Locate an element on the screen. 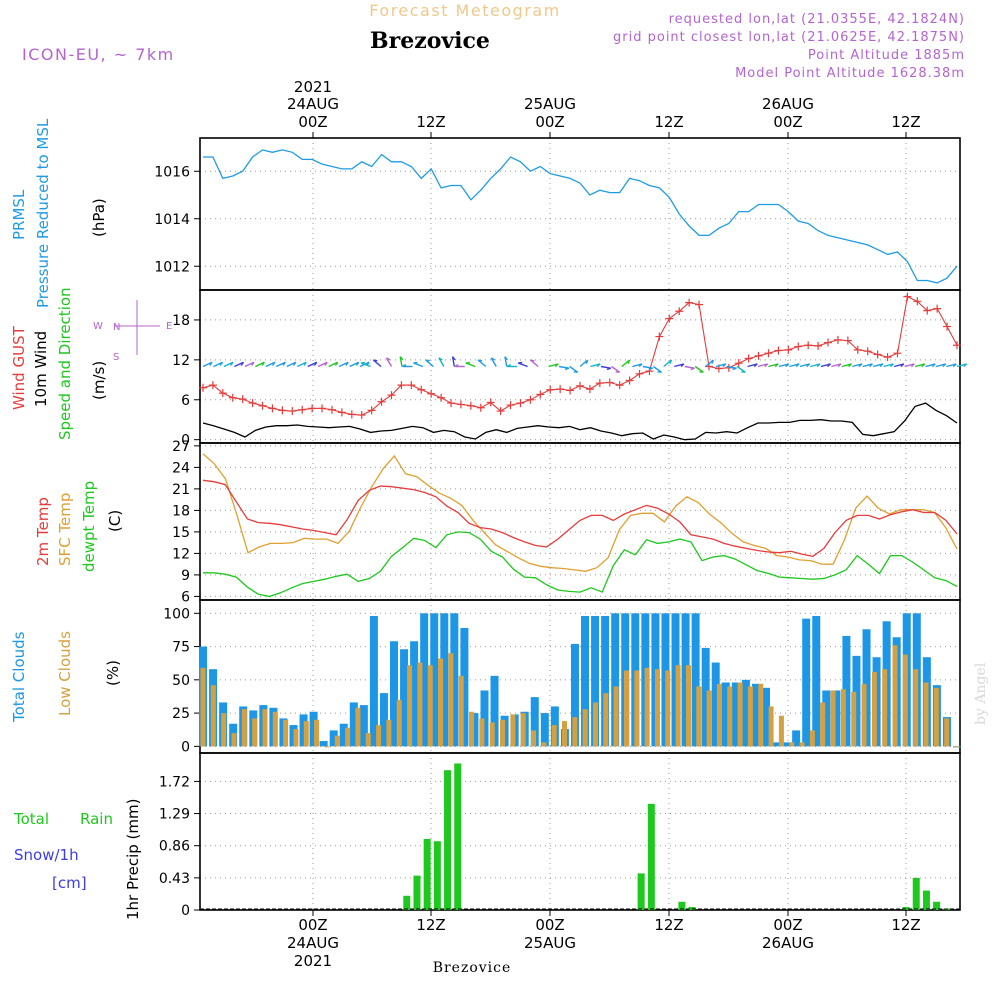 This screenshot has width=1000, height=1000. compass-e: E is located at coordinates (169, 326).